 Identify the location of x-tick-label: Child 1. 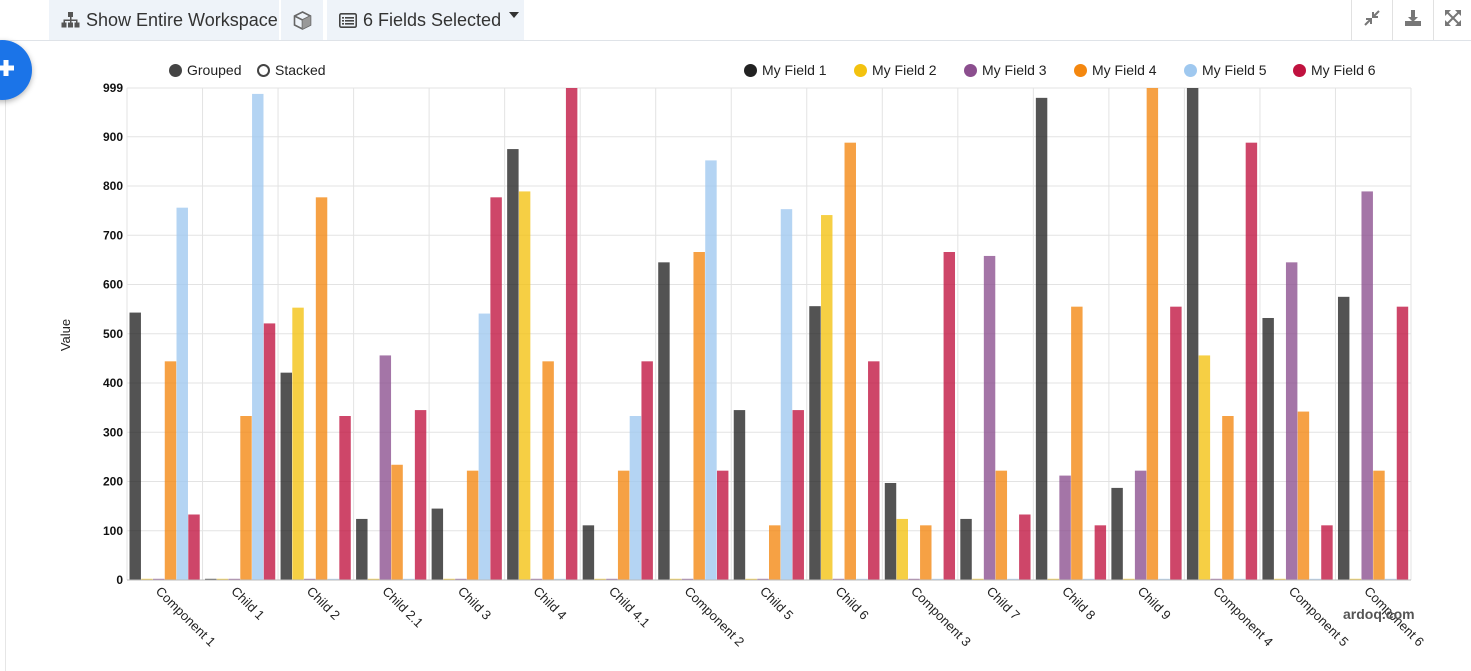
(247, 603).